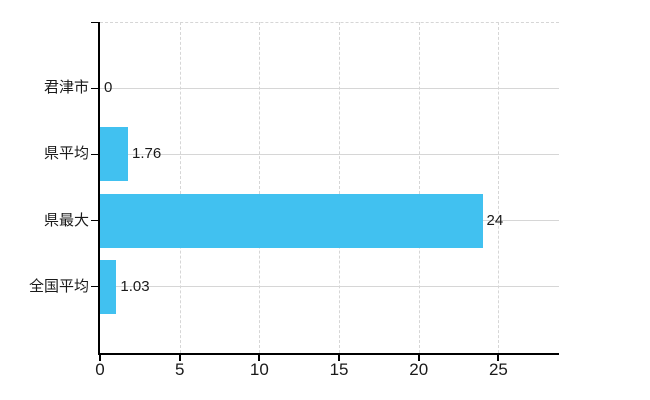 The width and height of the screenshot is (650, 400). What do you see at coordinates (329, 22) in the screenshot?
I see `plot-top-border` at bounding box center [329, 22].